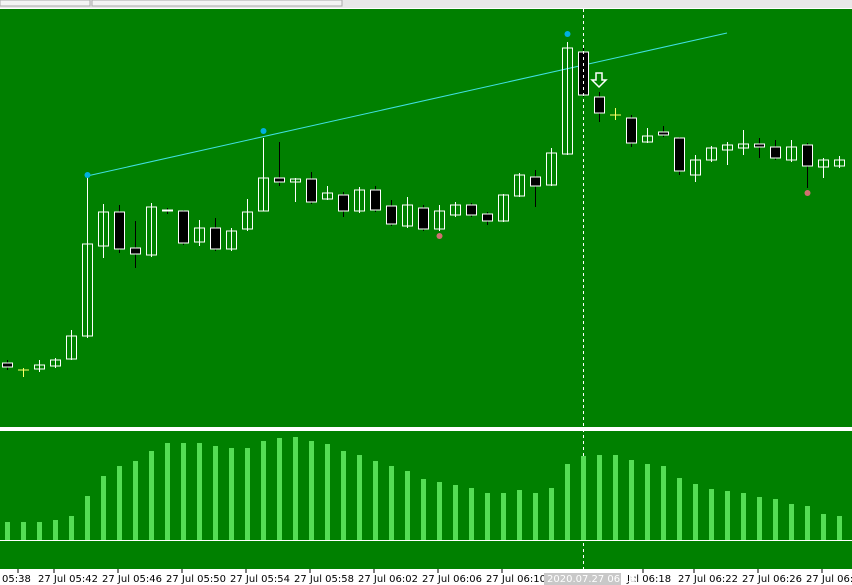 The height and width of the screenshot is (585, 852). Describe the element at coordinates (829, 579) in the screenshot. I see `x-tick-label: 27 Jul 06:3` at that location.